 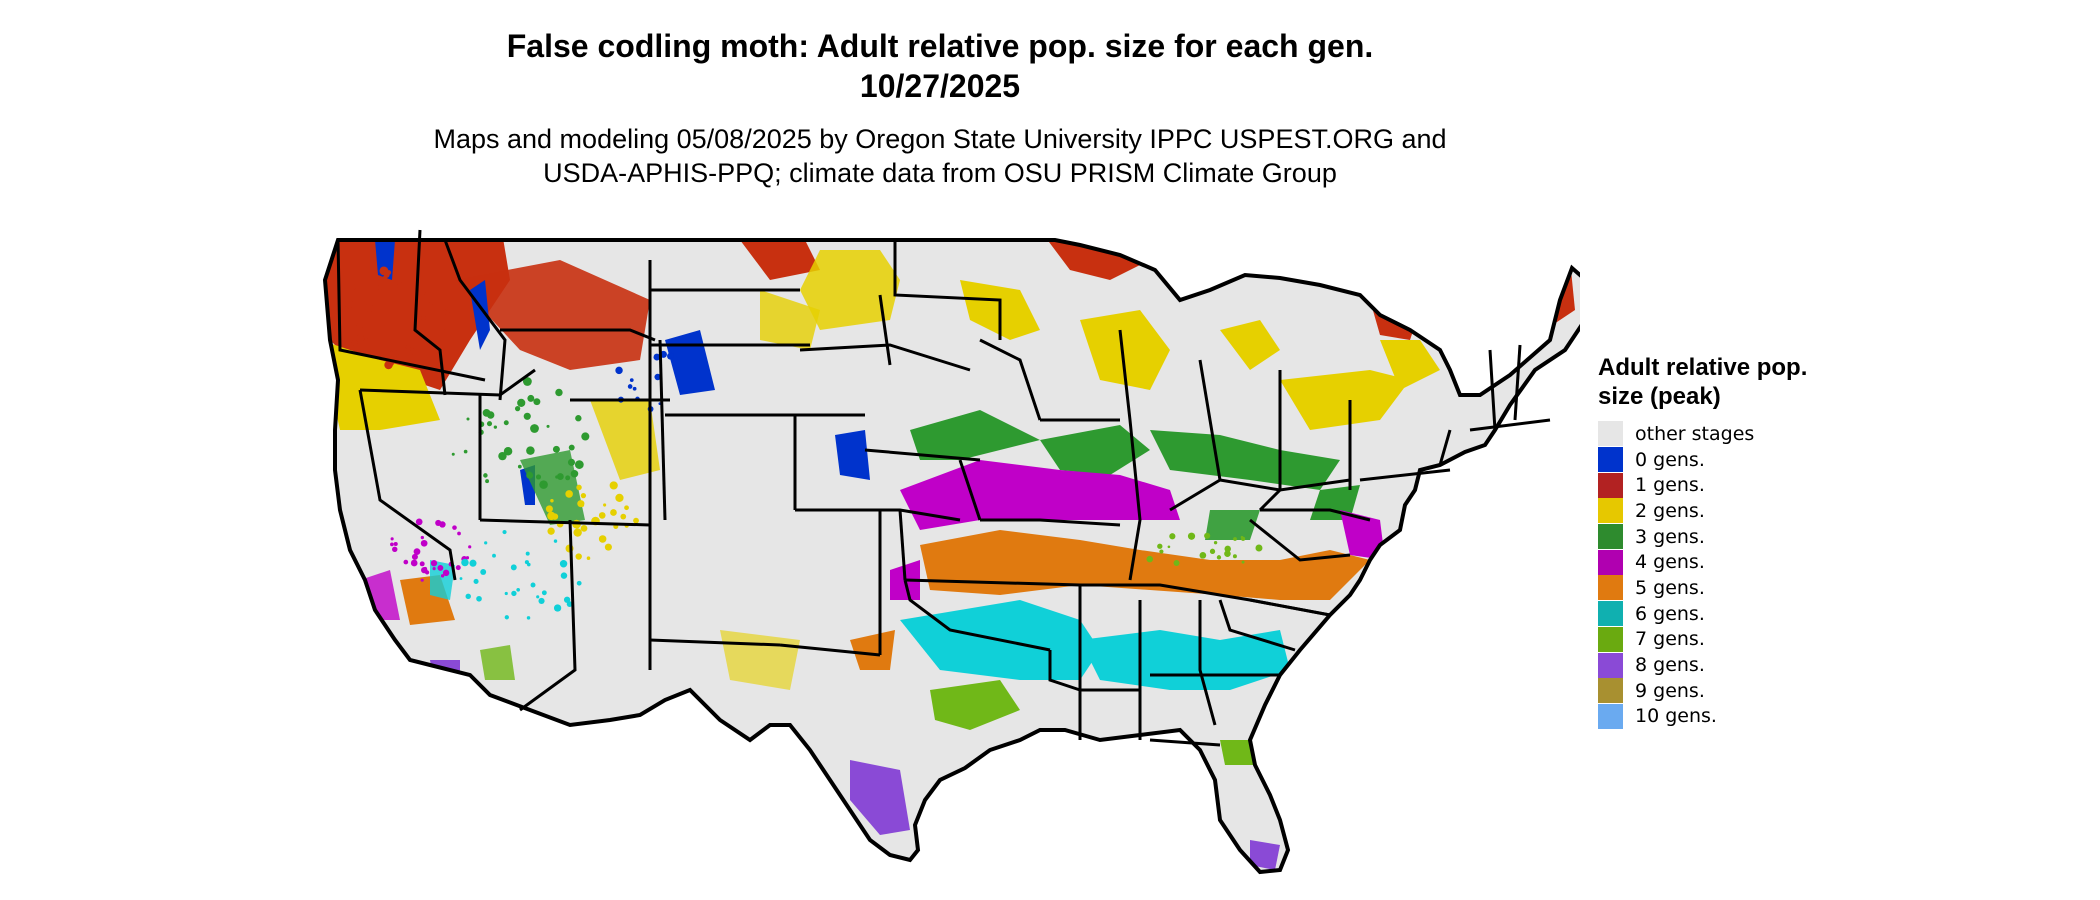 What do you see at coordinates (1708, 691) in the screenshot?
I see `legend-item: 9 gens.` at bounding box center [1708, 691].